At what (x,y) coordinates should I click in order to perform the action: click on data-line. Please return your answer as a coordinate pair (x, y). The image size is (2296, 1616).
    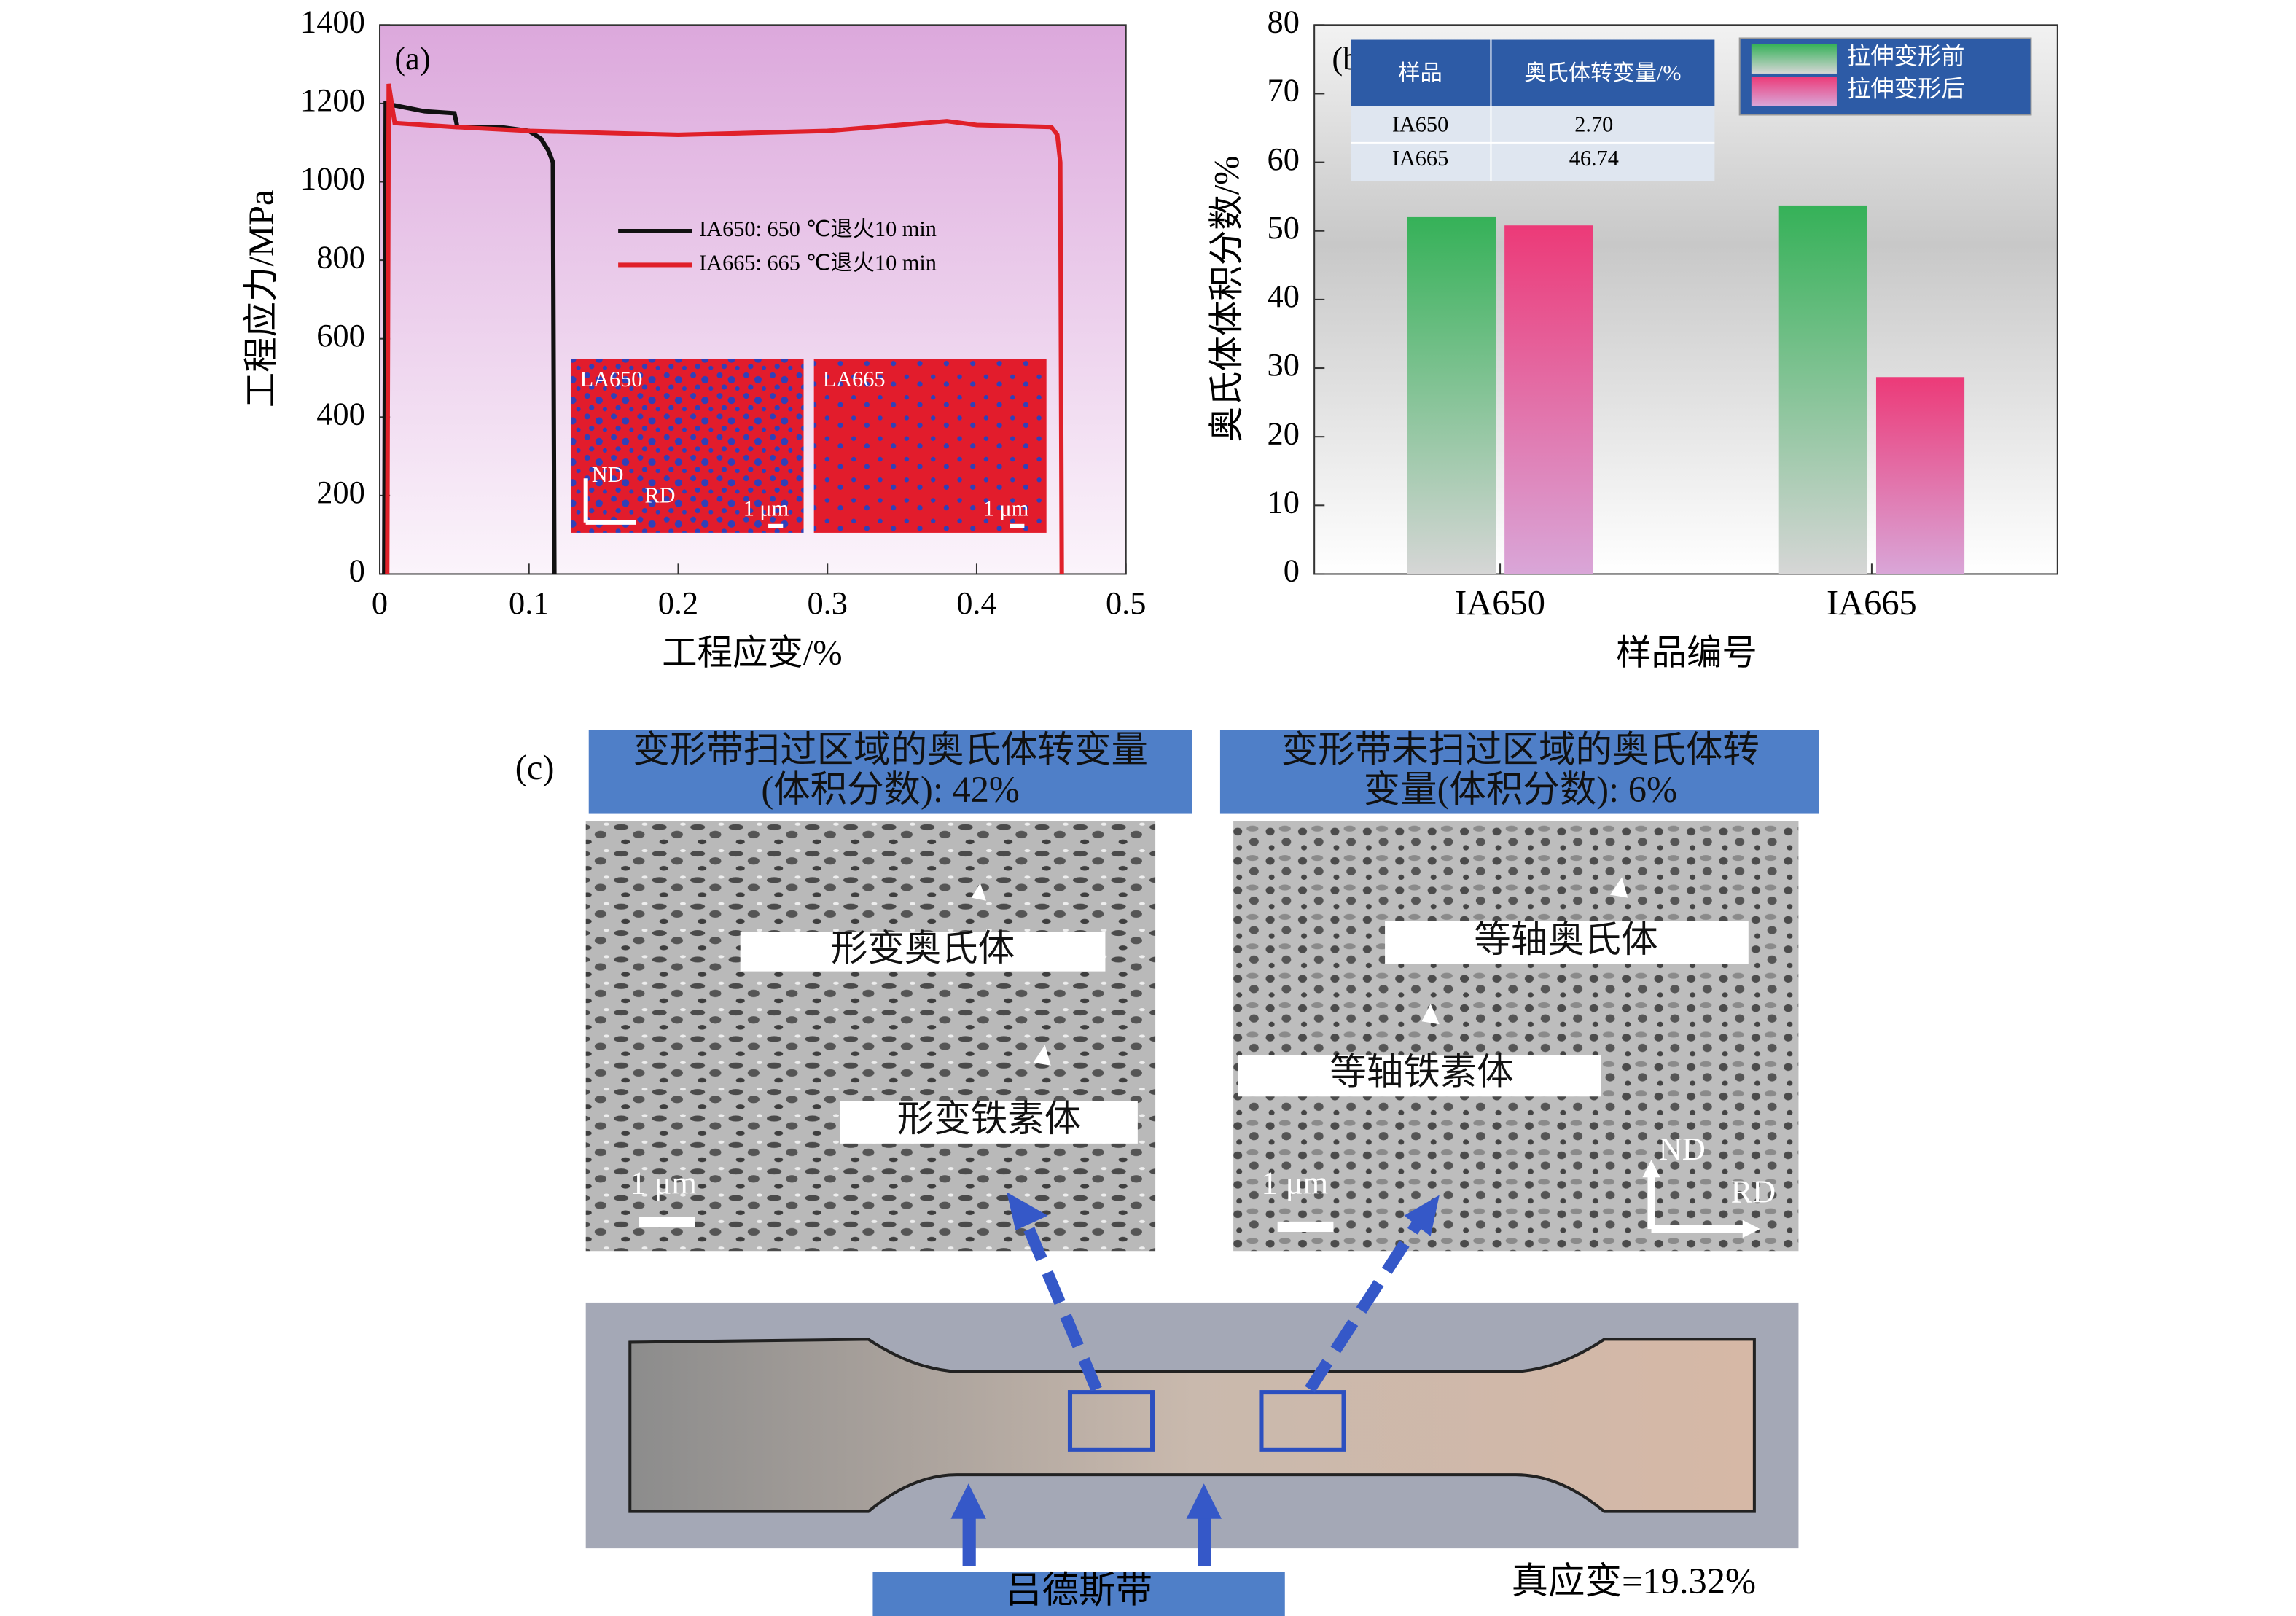
    Looking at the image, I should click on (725, 329).